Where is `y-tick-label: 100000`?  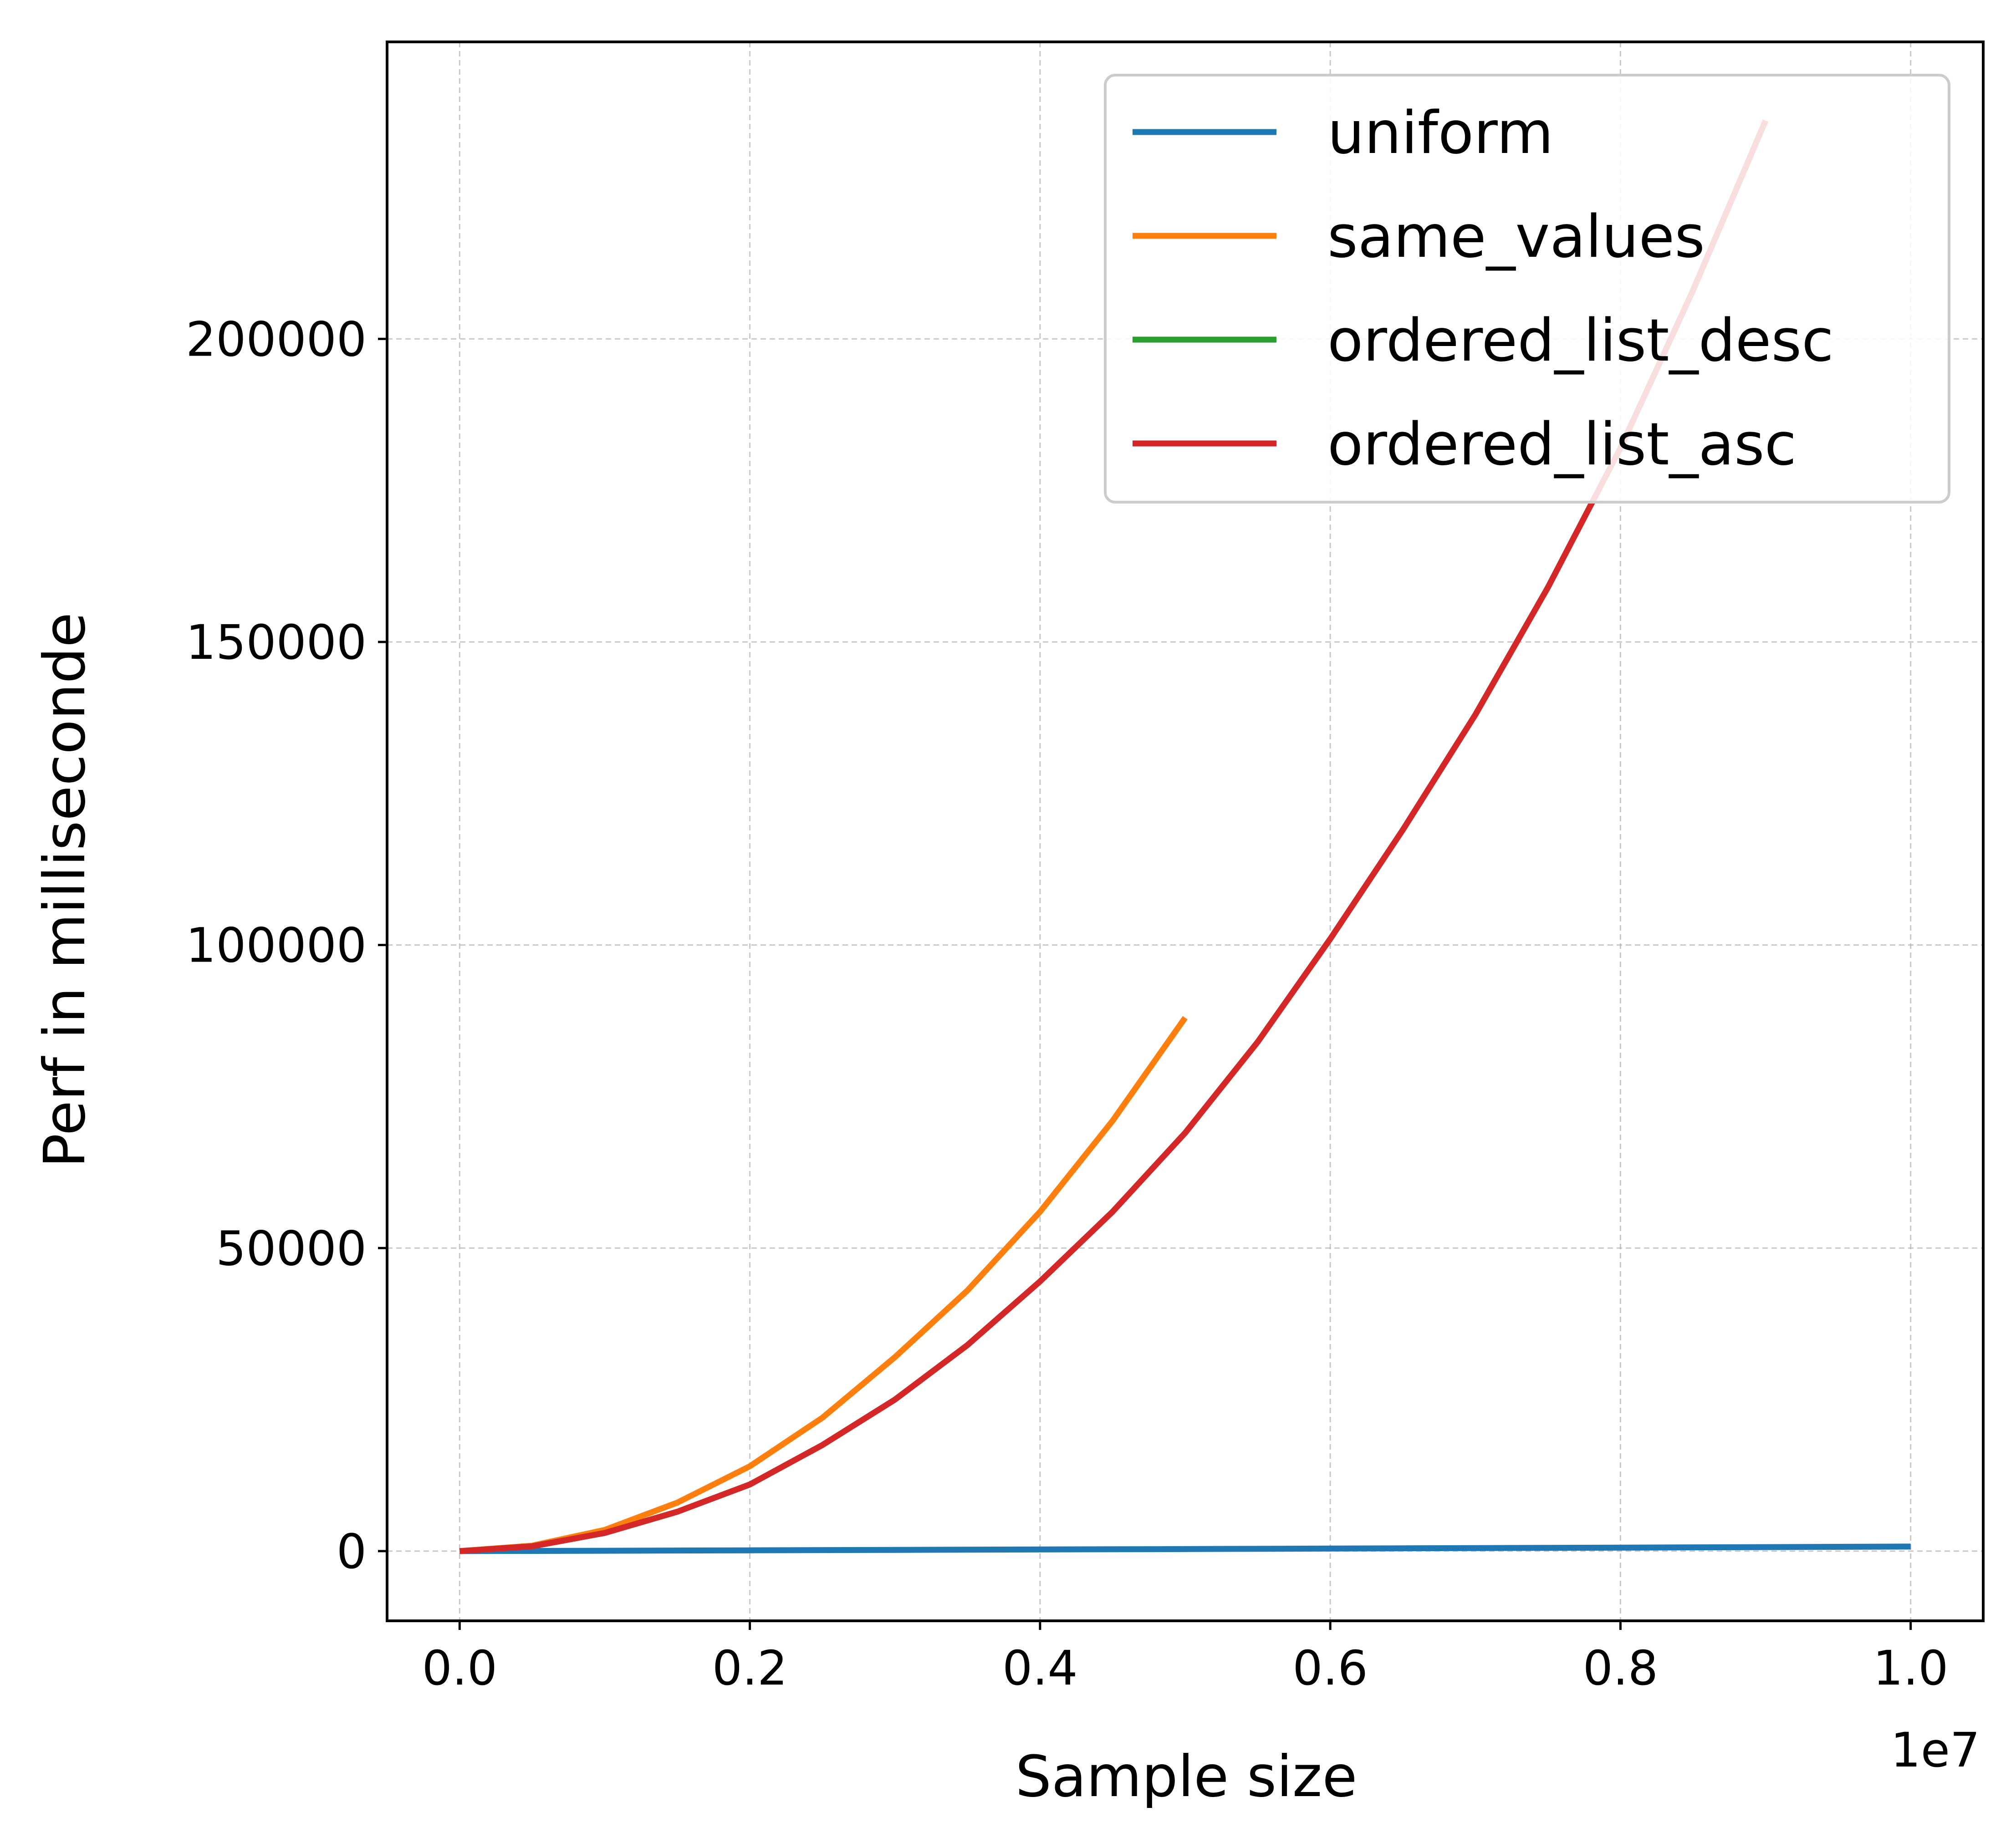 y-tick-label: 100000 is located at coordinates (276, 945).